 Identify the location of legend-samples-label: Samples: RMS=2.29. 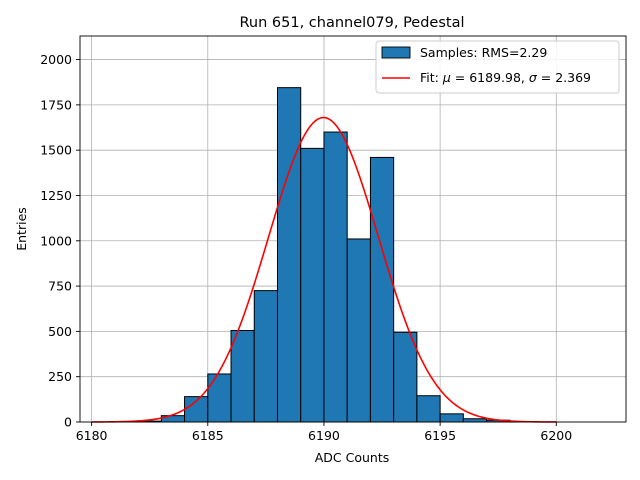
(483, 52).